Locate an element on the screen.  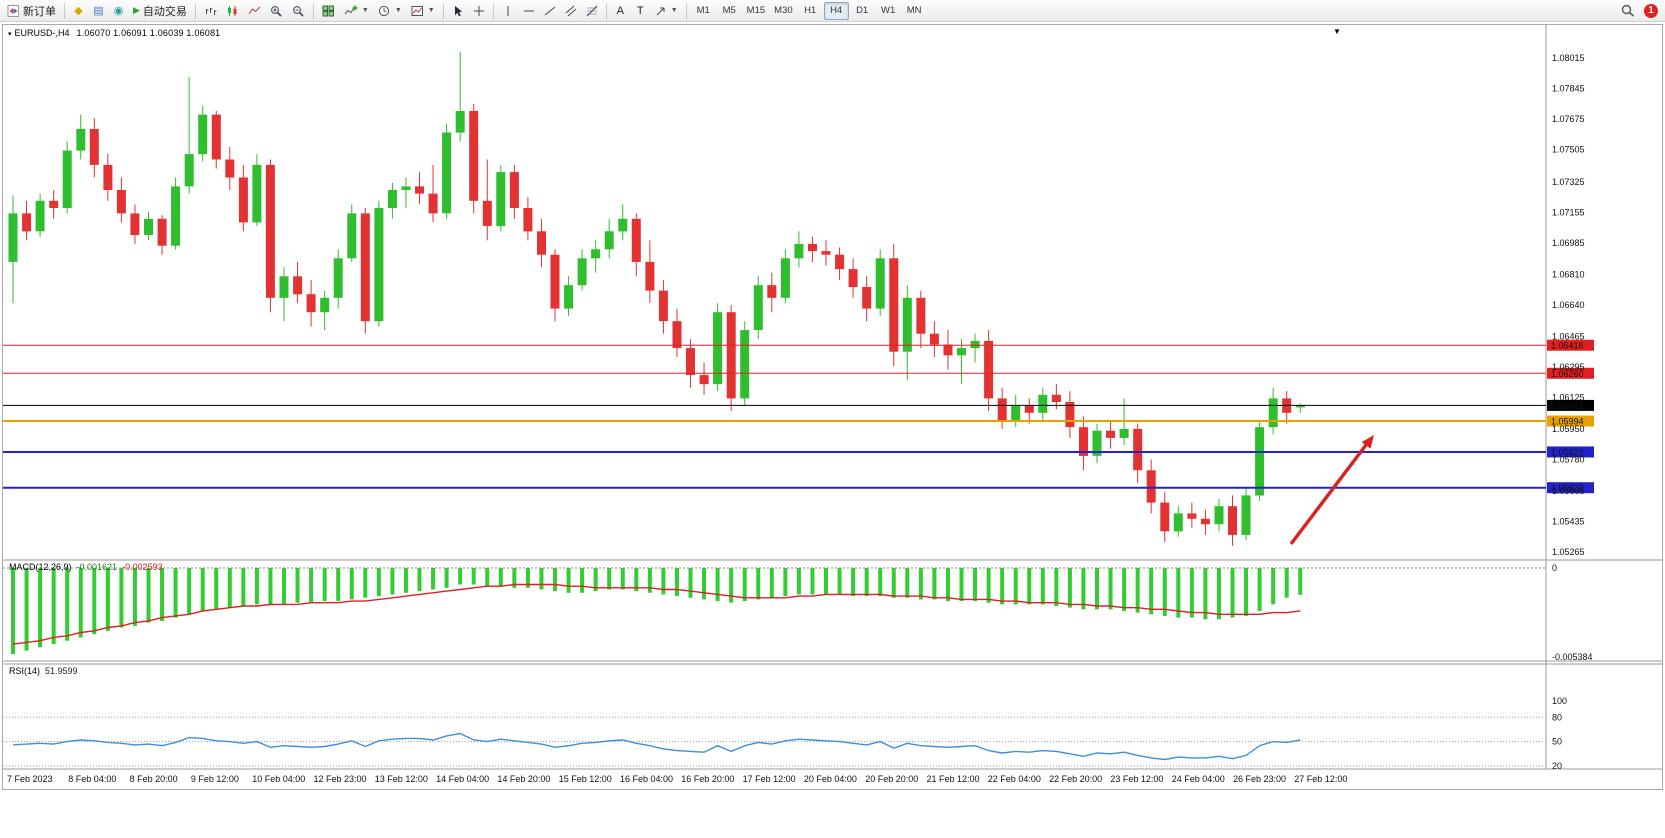
svg-text: 1.05950 is located at coordinates (1568, 429).